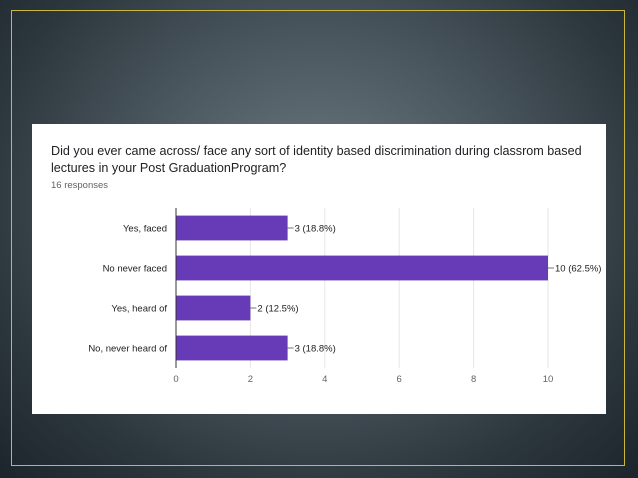 The width and height of the screenshot is (638, 478). Describe the element at coordinates (324, 379) in the screenshot. I see `x-tick-label: 4` at that location.